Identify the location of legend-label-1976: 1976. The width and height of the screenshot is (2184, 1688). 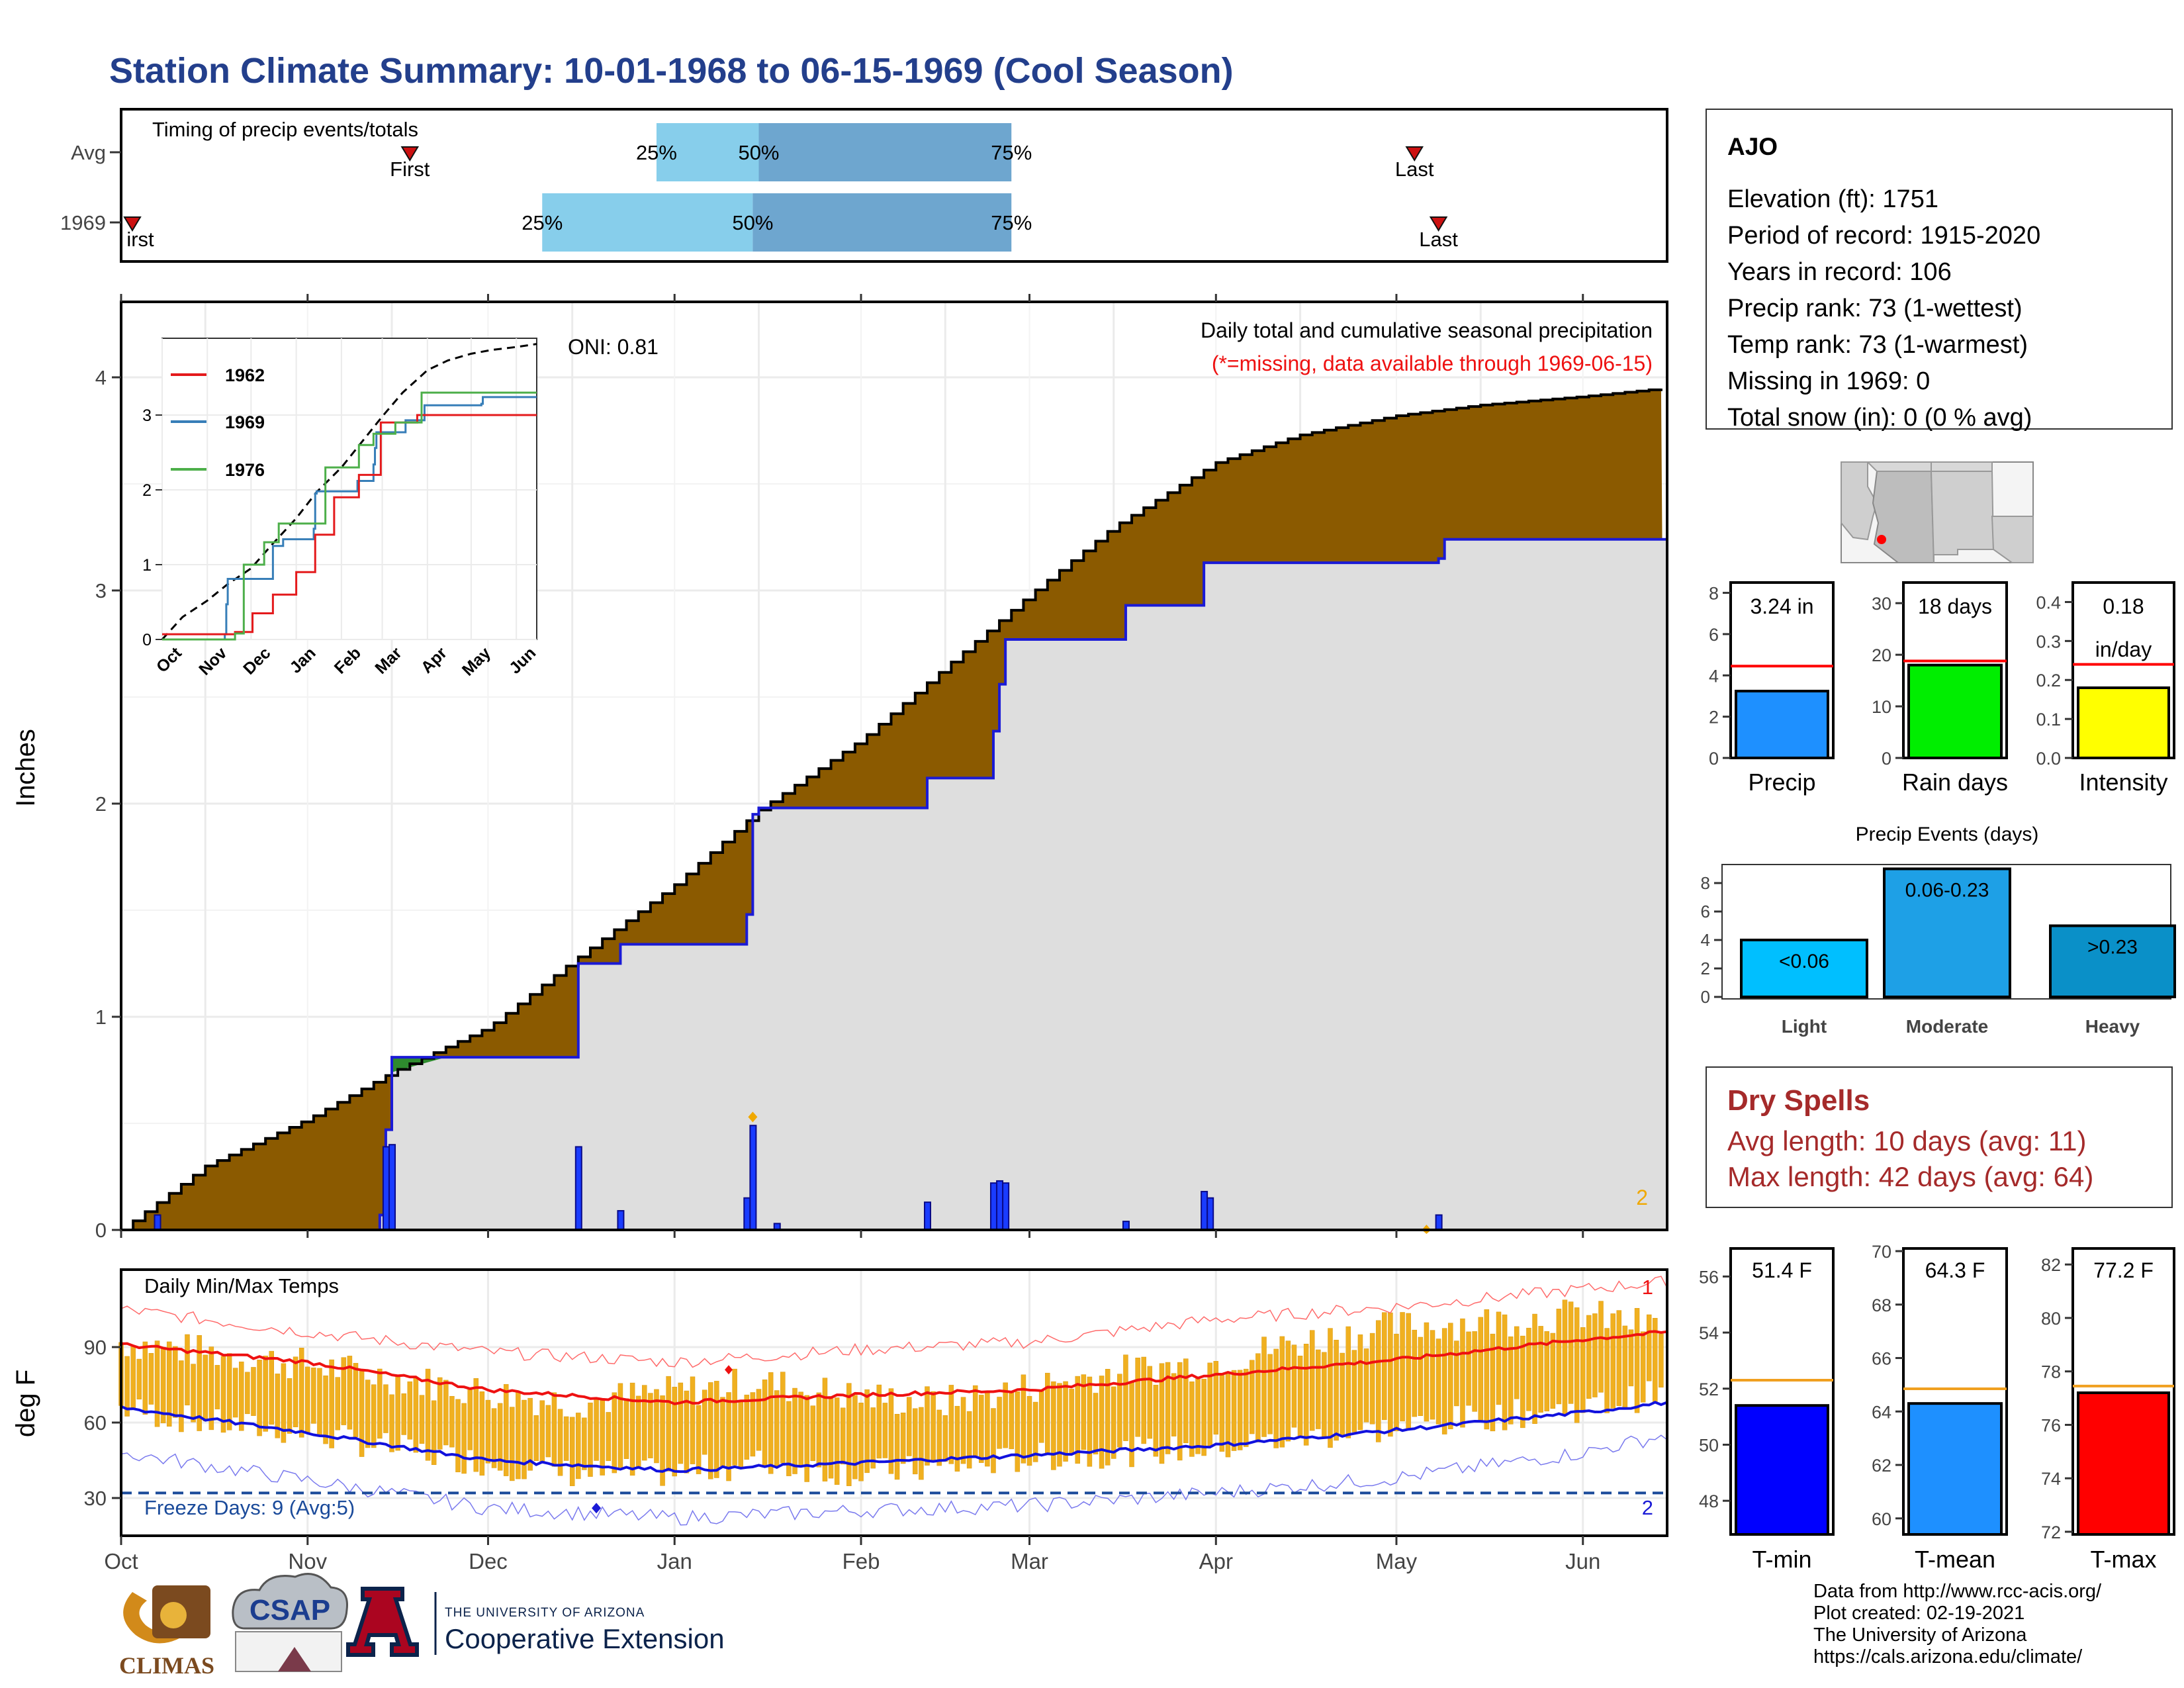
(245, 470).